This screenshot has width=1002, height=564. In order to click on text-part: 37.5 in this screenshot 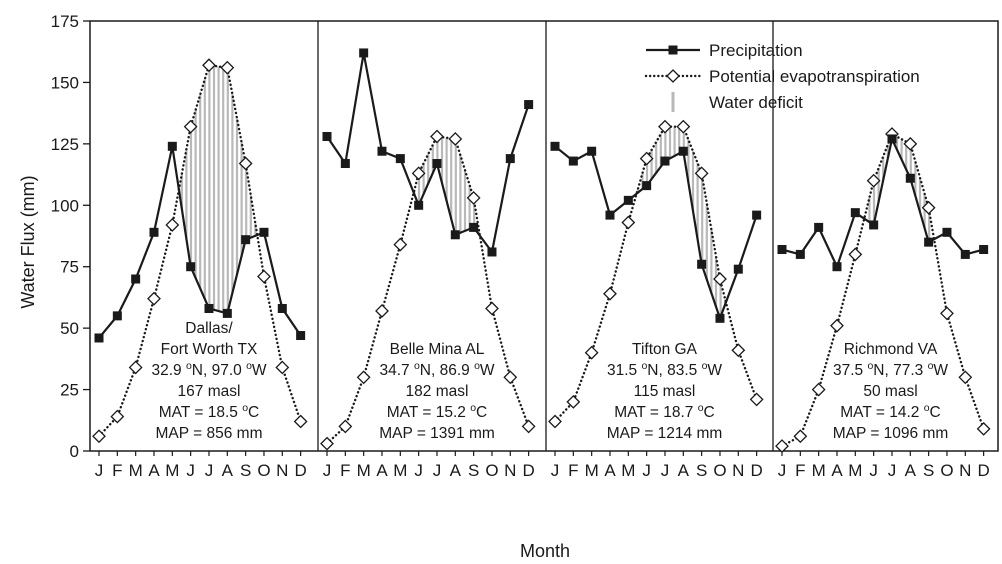, I will do `click(850, 370)`.